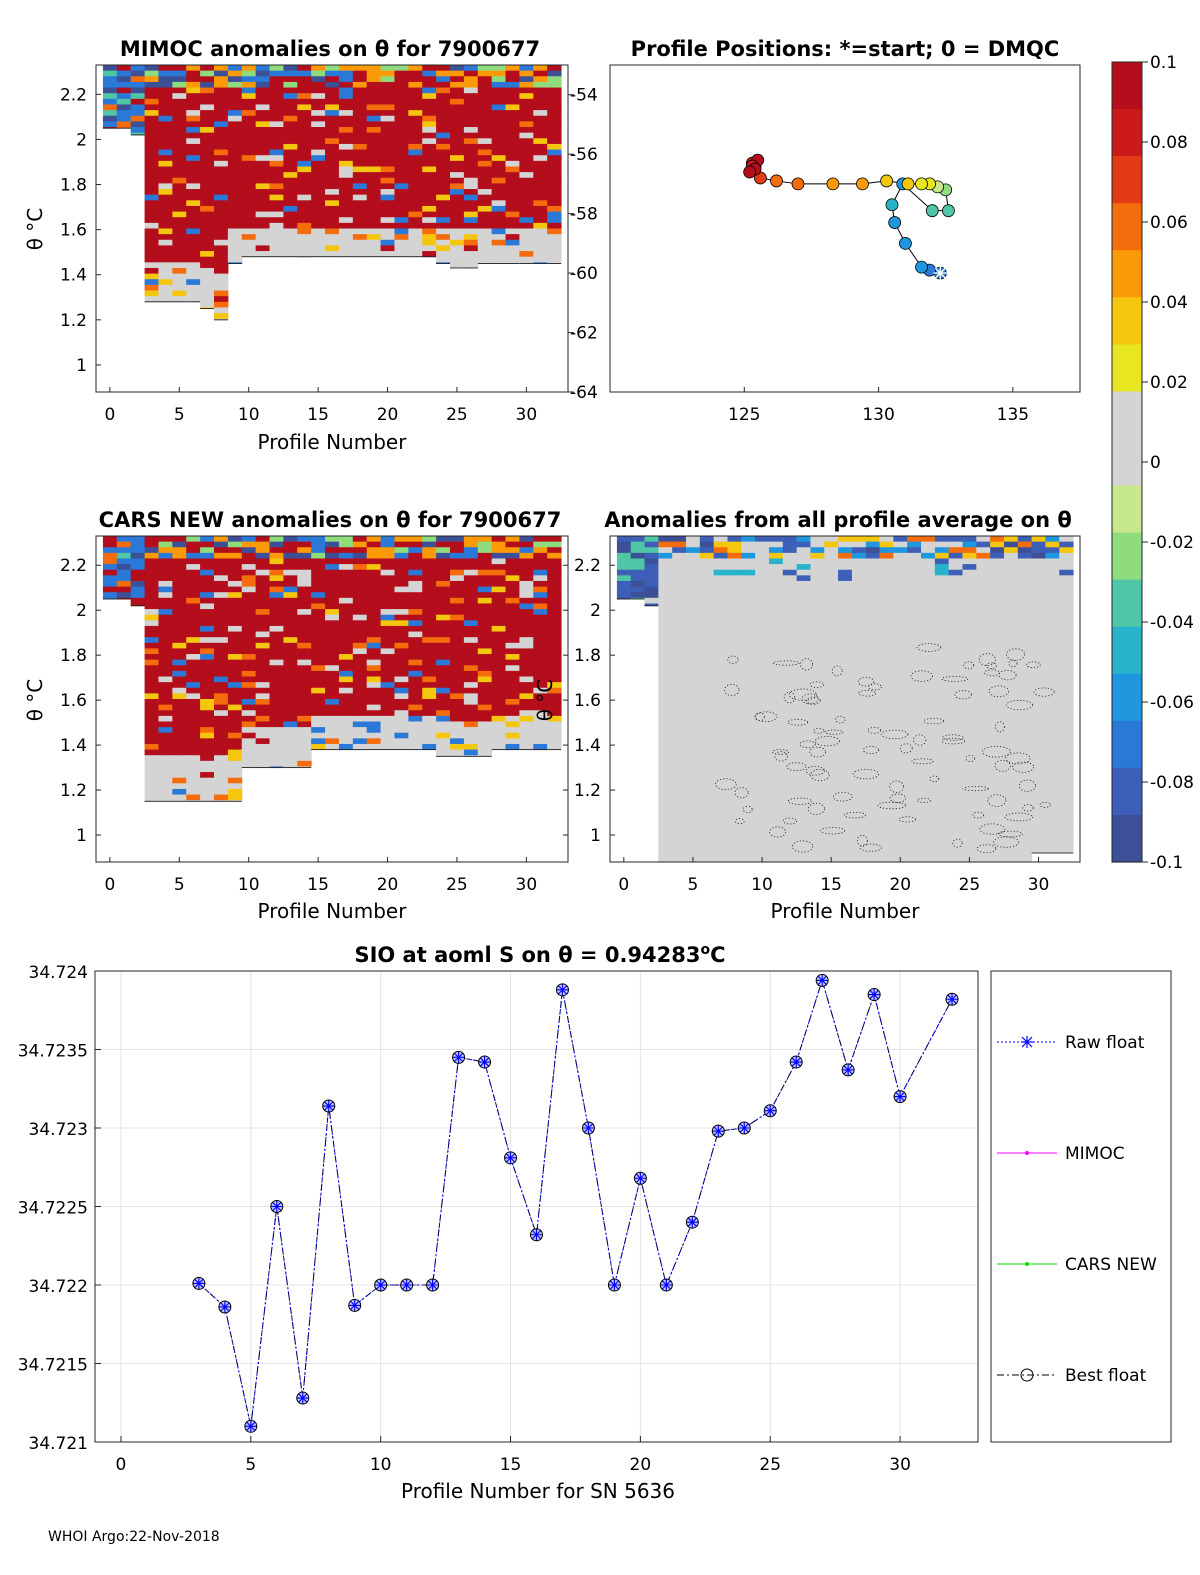 Image resolution: width=1200 pixels, height=1575 pixels. I want to click on x-tick-label: 0, so click(109, 885).